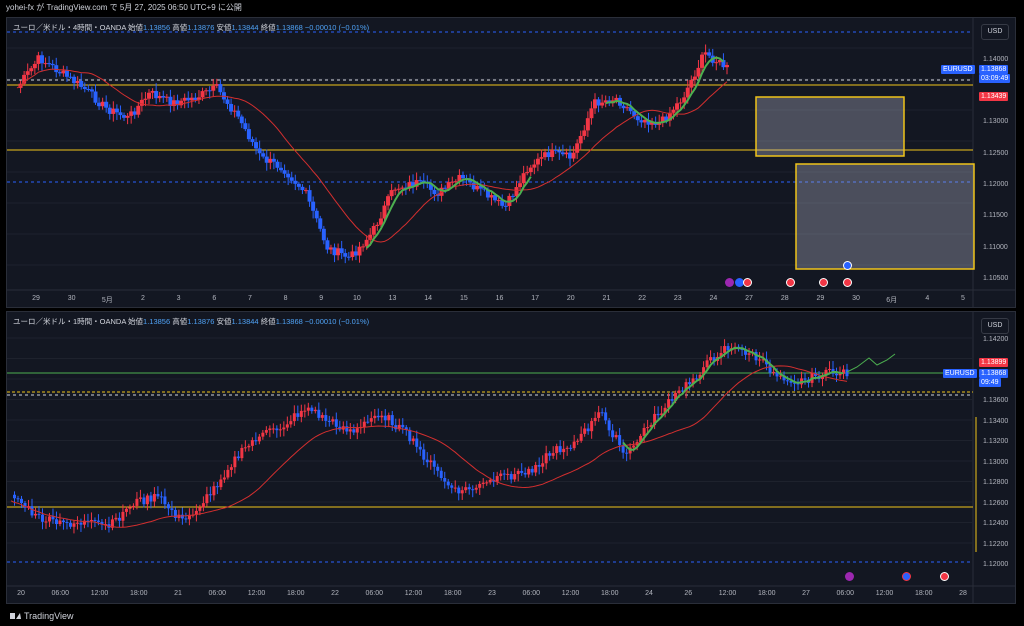 The width and height of the screenshot is (1024, 626). I want to click on ohlc-close: 1.13868, so click(289, 27).